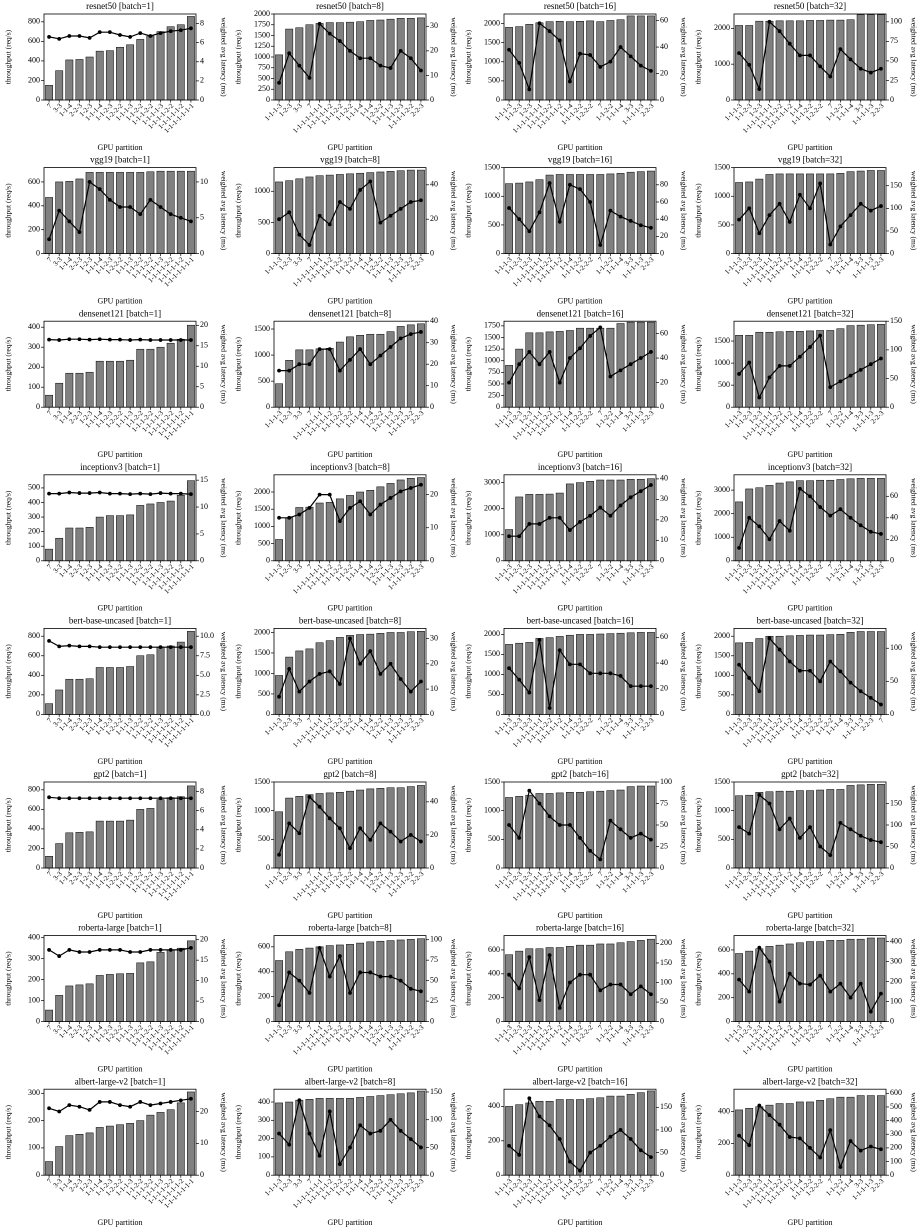 The width and height of the screenshot is (920, 1229). What do you see at coordinates (34, 181) in the screenshot?
I see `y-tick-label: 600` at bounding box center [34, 181].